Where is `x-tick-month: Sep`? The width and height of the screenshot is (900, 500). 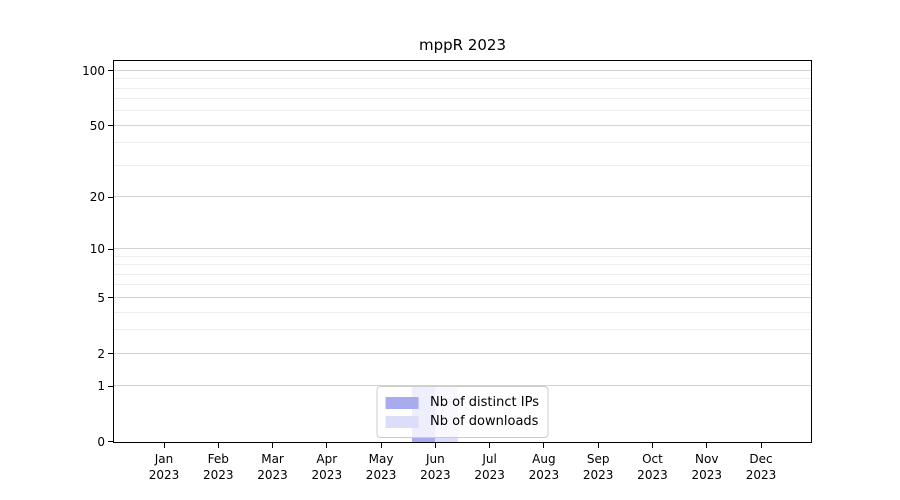
x-tick-month: Sep is located at coordinates (598, 459).